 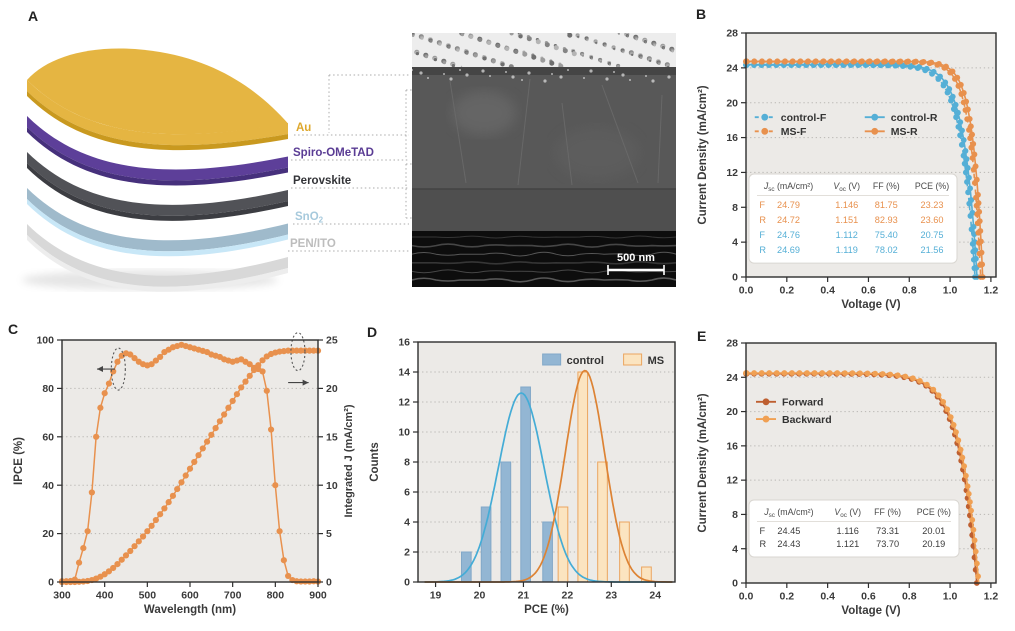 I want to click on svg-text: control-R, so click(x=914, y=118).